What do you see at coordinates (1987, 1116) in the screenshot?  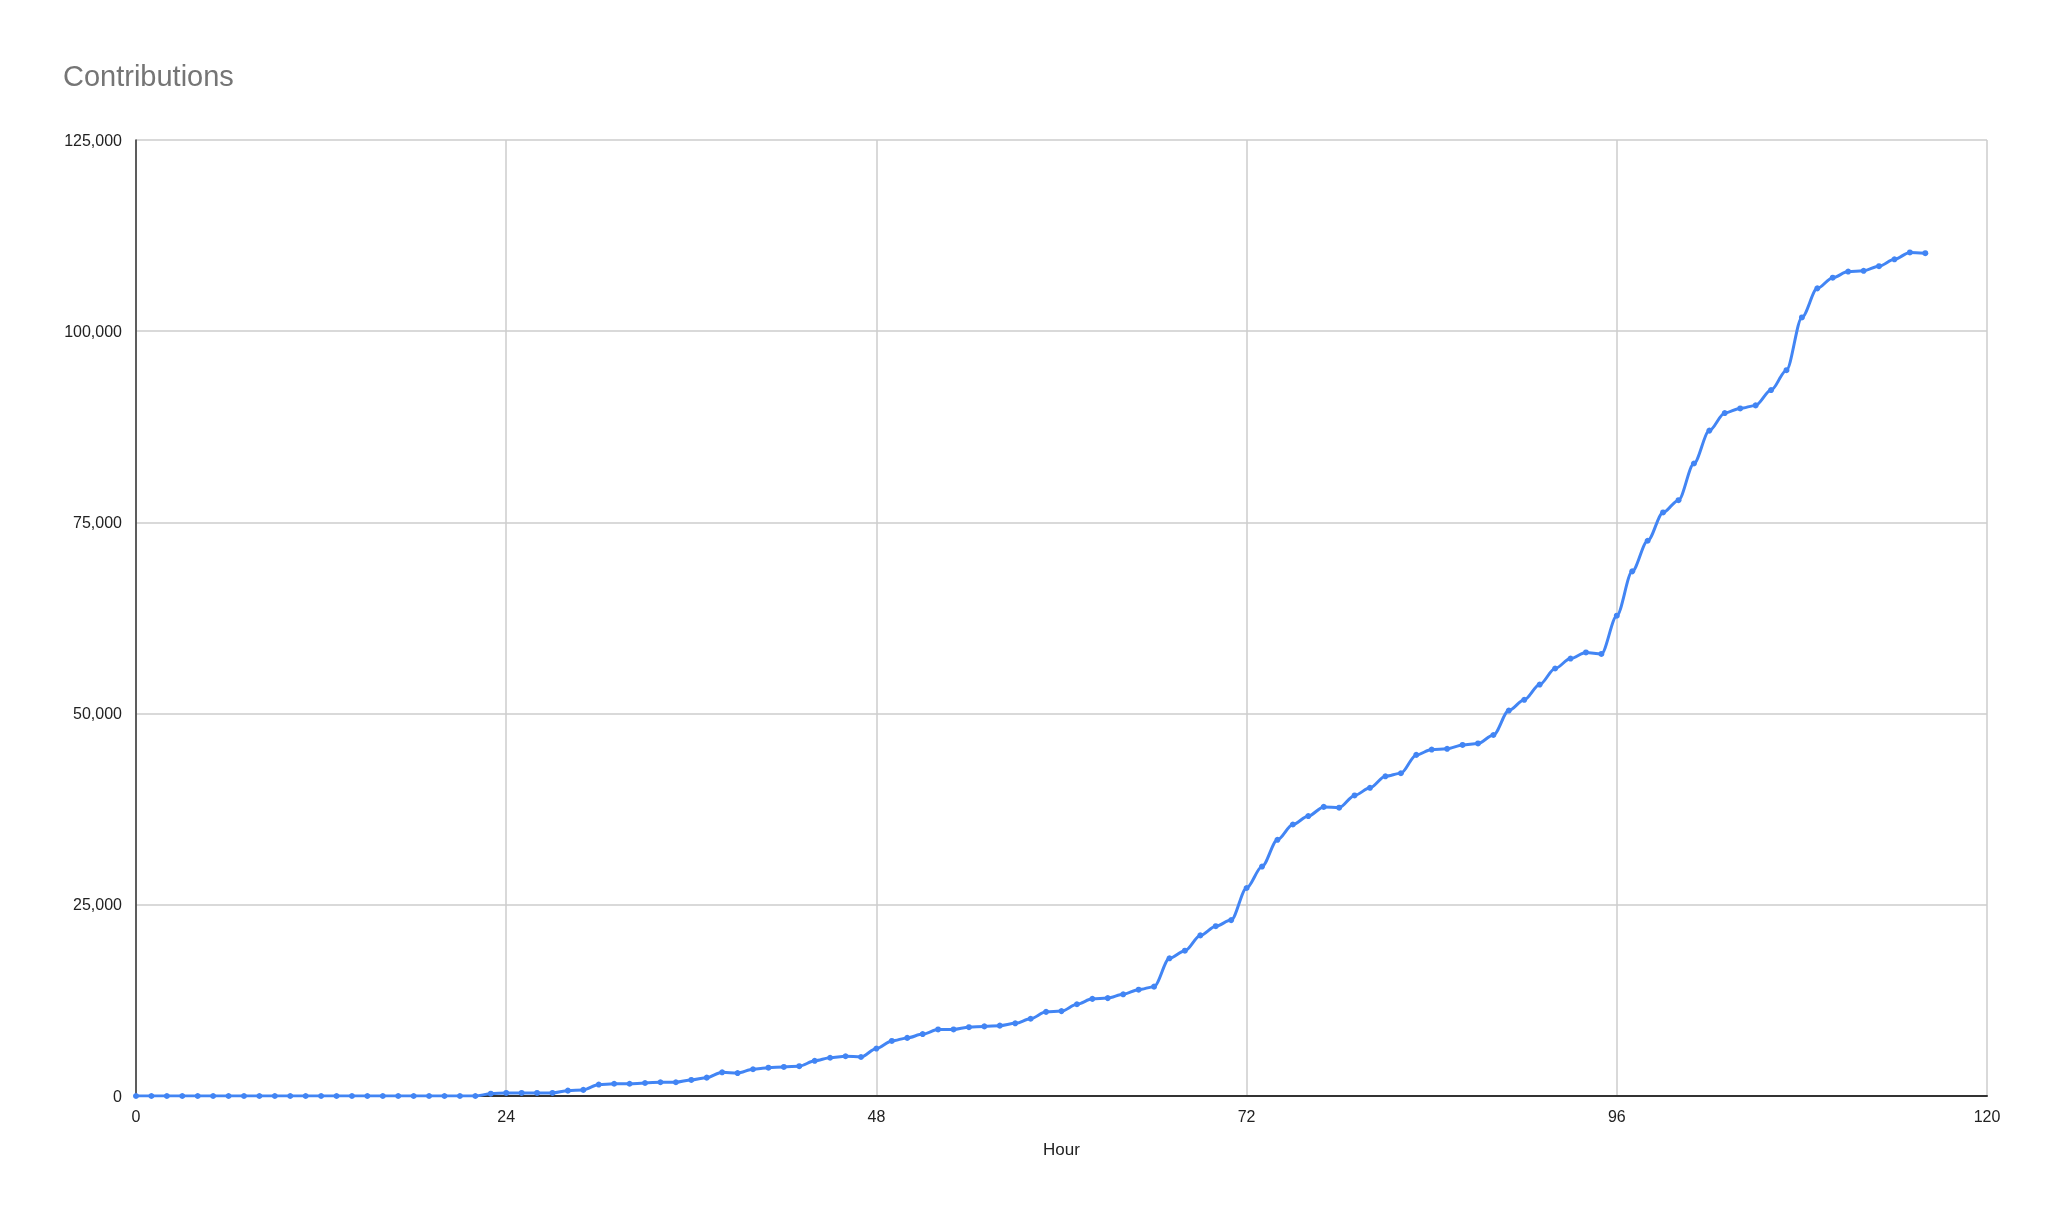 I see `x-tick-label: 120` at bounding box center [1987, 1116].